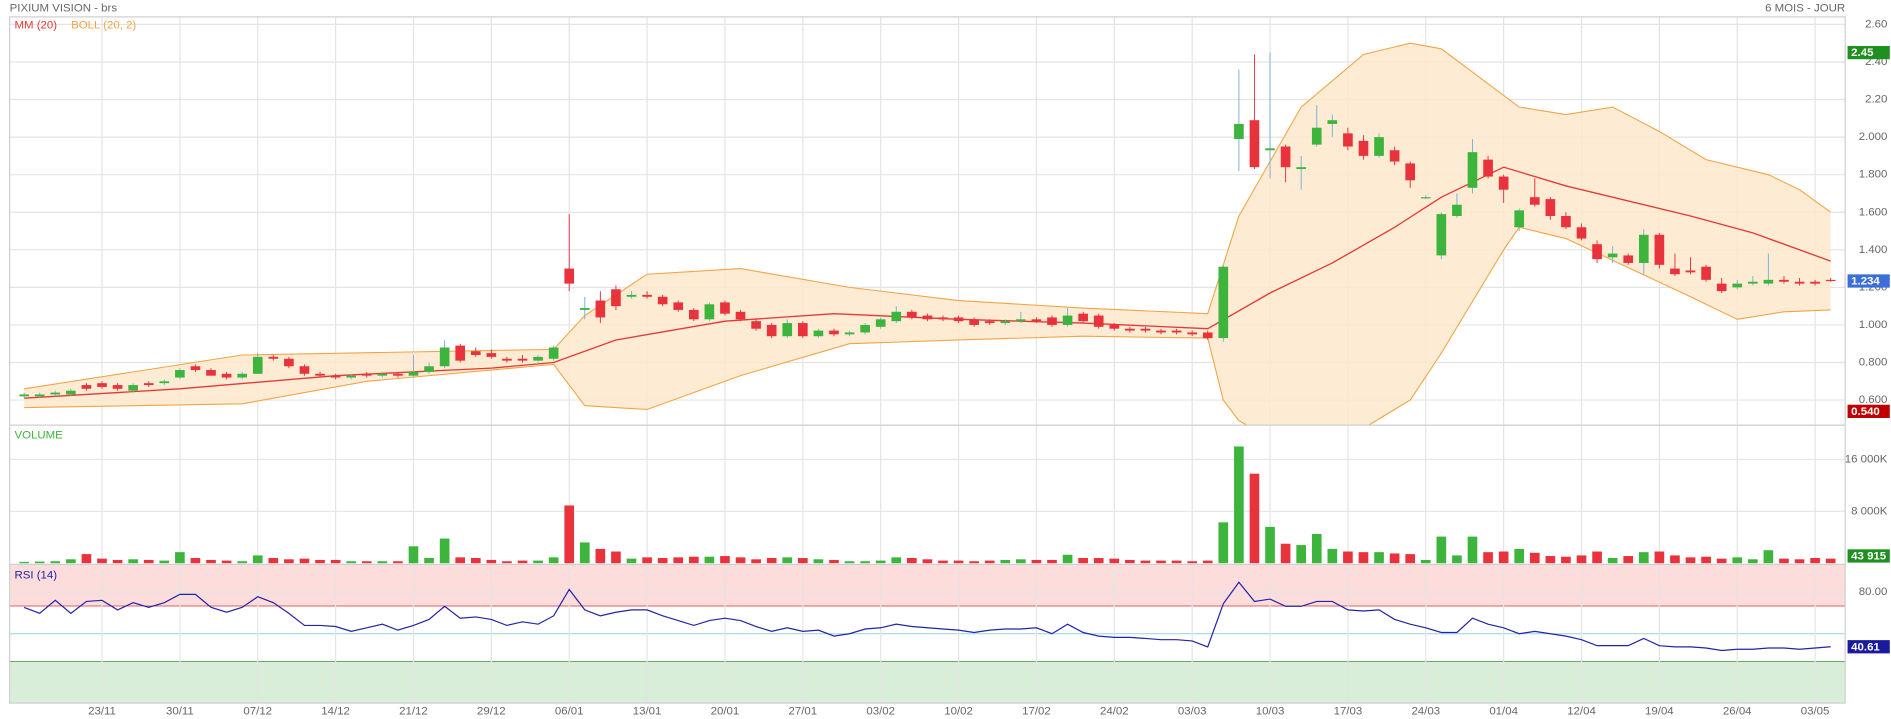 This screenshot has width=1891, height=719. I want to click on x-tick-label: 24/02, so click(1114, 712).